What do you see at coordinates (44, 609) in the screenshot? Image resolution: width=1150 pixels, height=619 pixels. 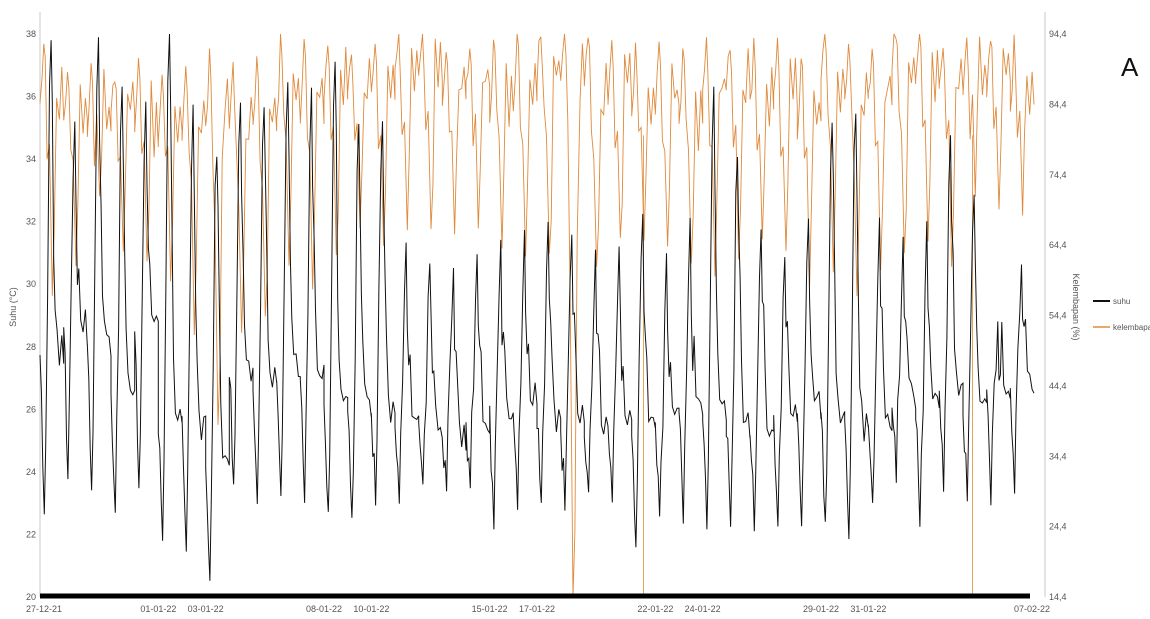 I see `x-tick-label: 27-12-21` at bounding box center [44, 609].